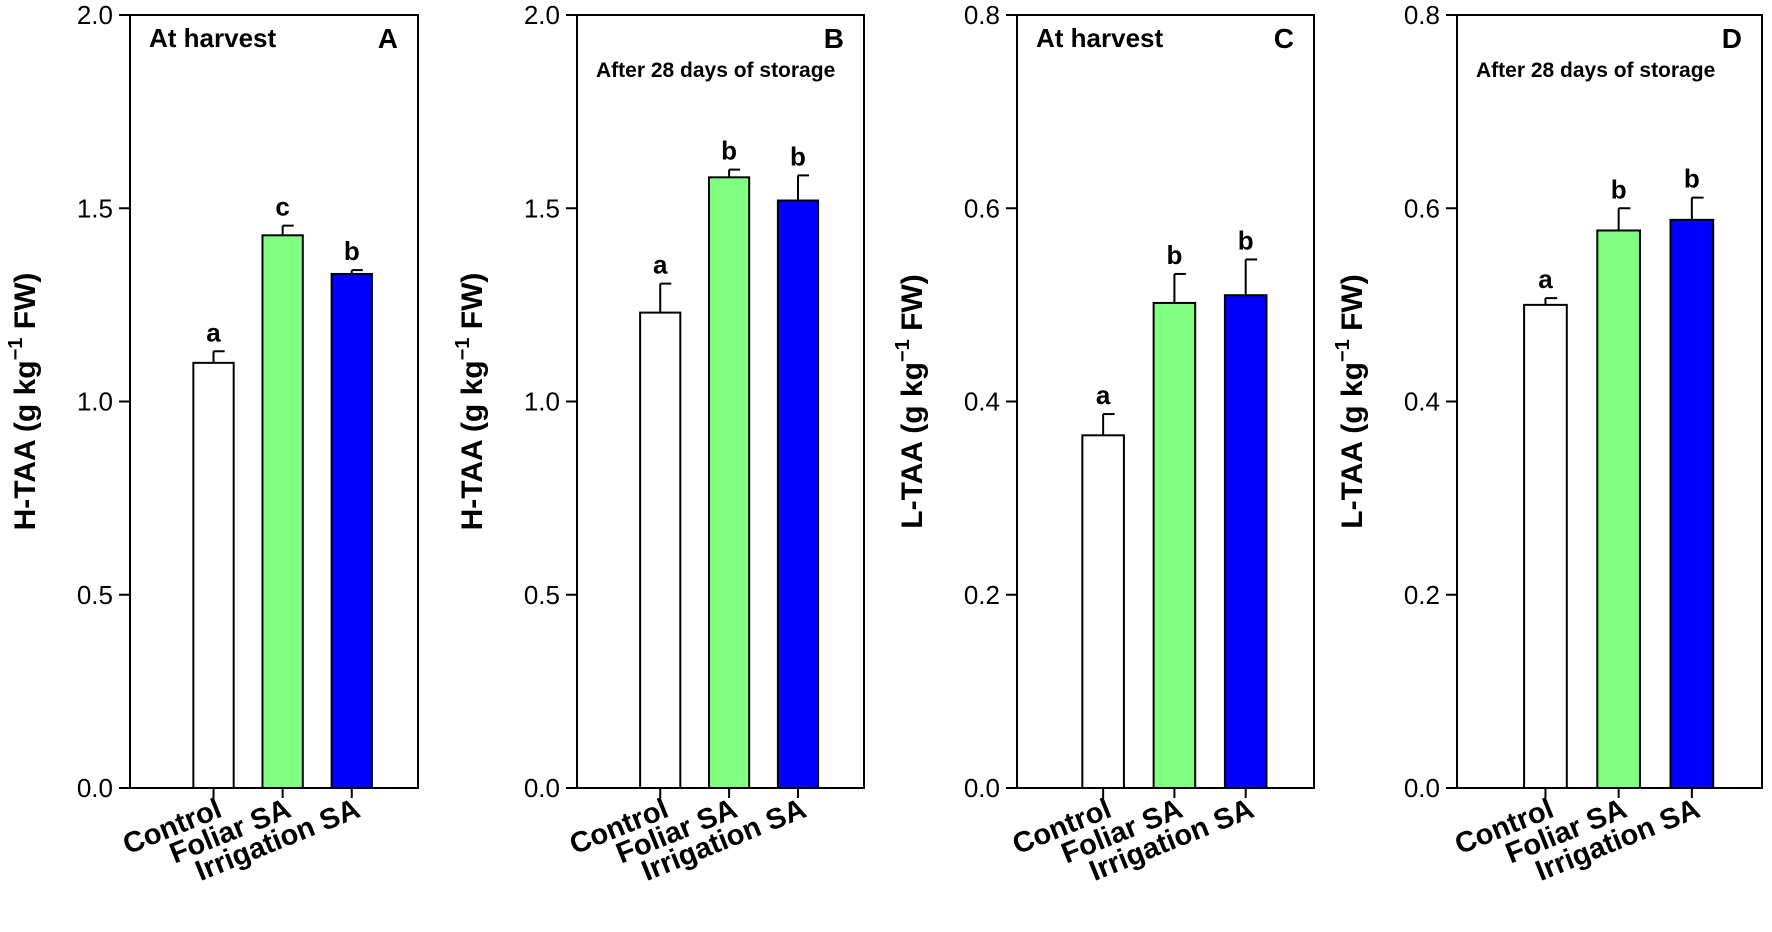 This screenshot has width=1772, height=932. Describe the element at coordinates (1284, 38) in the screenshot. I see `panel-letter: C` at that location.